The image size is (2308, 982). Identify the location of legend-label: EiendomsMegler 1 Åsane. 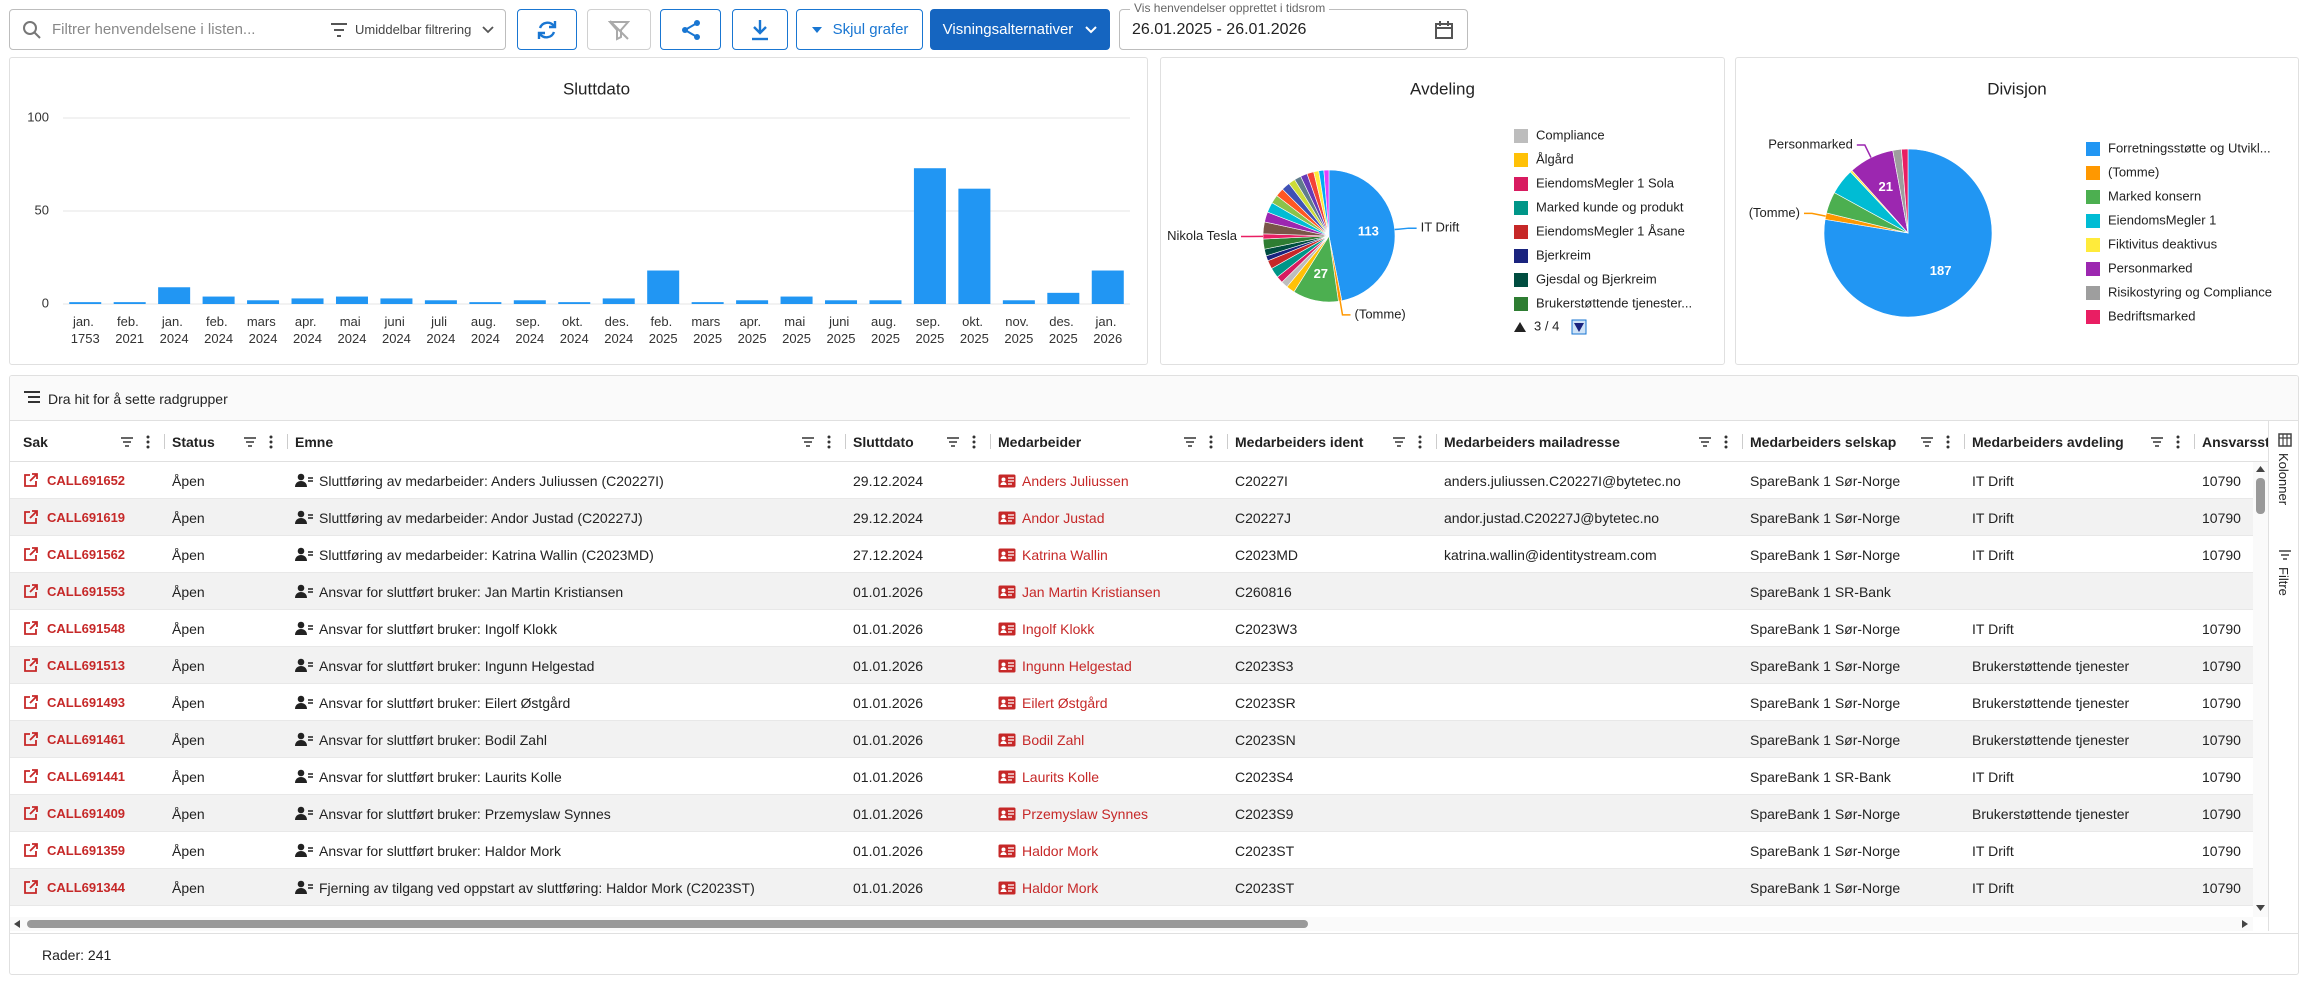
(1610, 230).